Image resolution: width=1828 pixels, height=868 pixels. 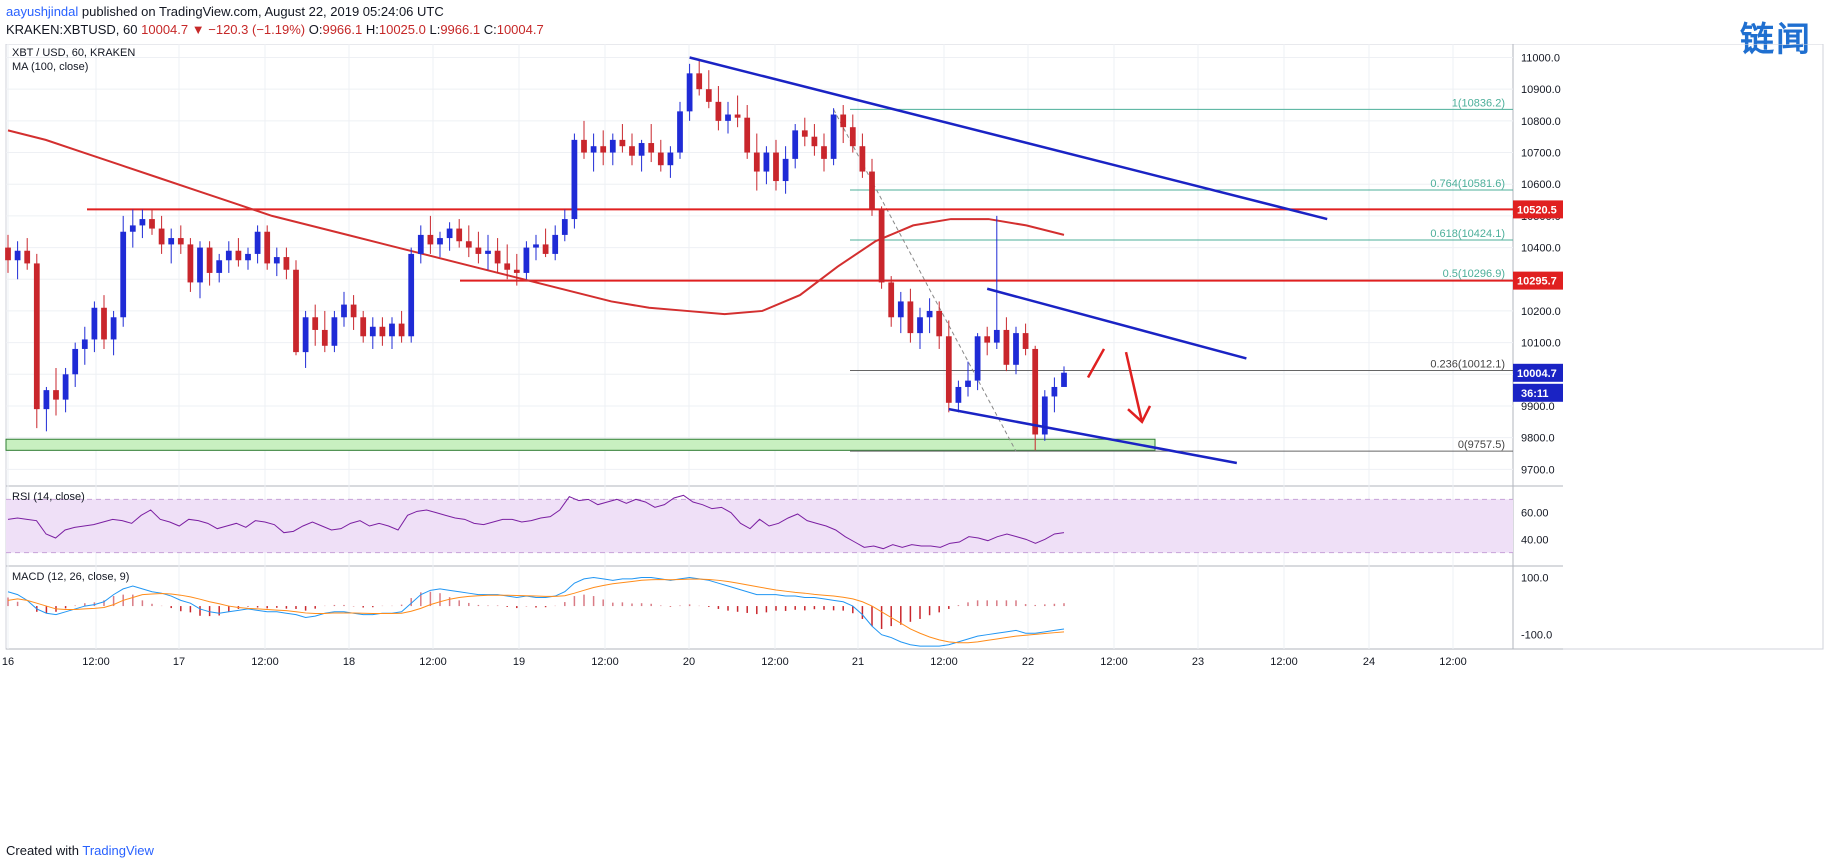 I want to click on fib-level-label: 0.764(10581.6), so click(x=1467, y=184).